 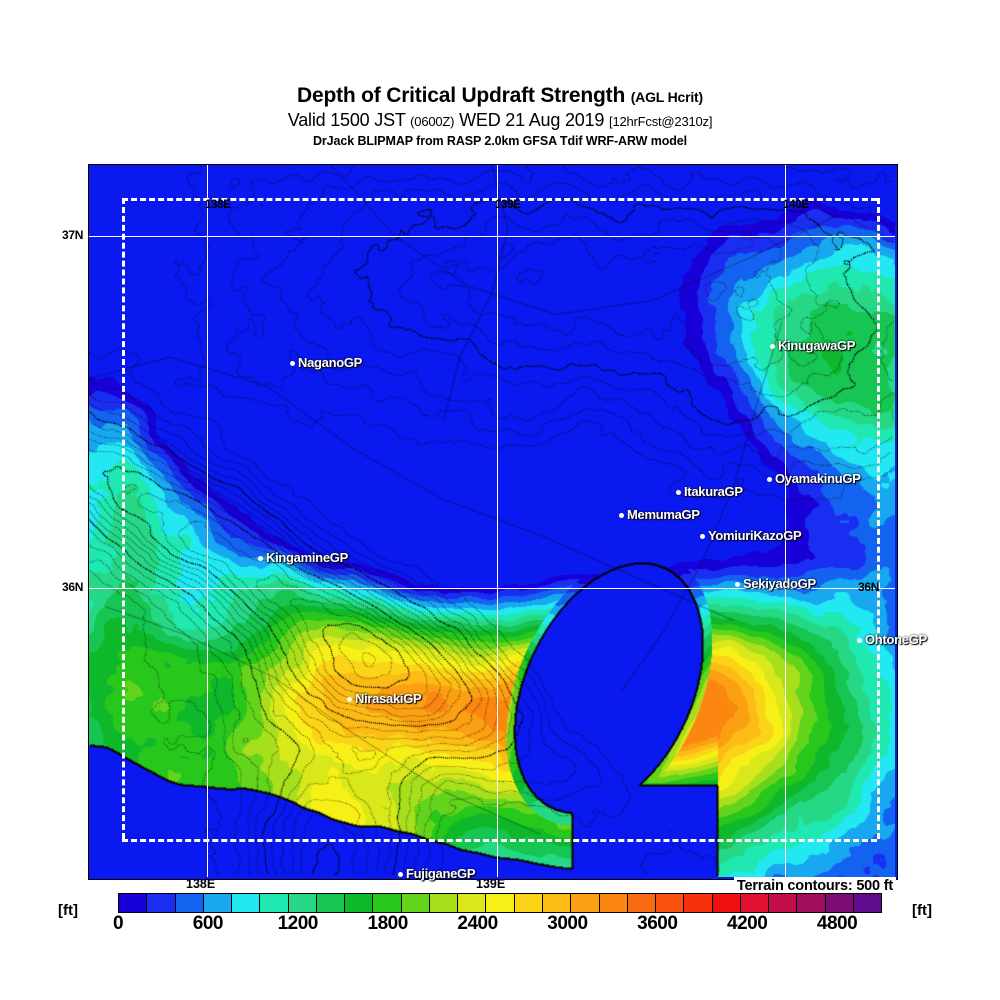 I want to click on colorbar, so click(x=500, y=903).